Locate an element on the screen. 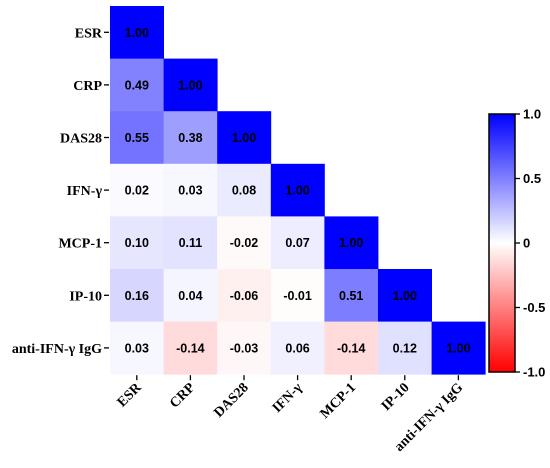 Image resolution: width=550 pixels, height=468 pixels. cell-value-label: 0.55 is located at coordinates (137, 138).